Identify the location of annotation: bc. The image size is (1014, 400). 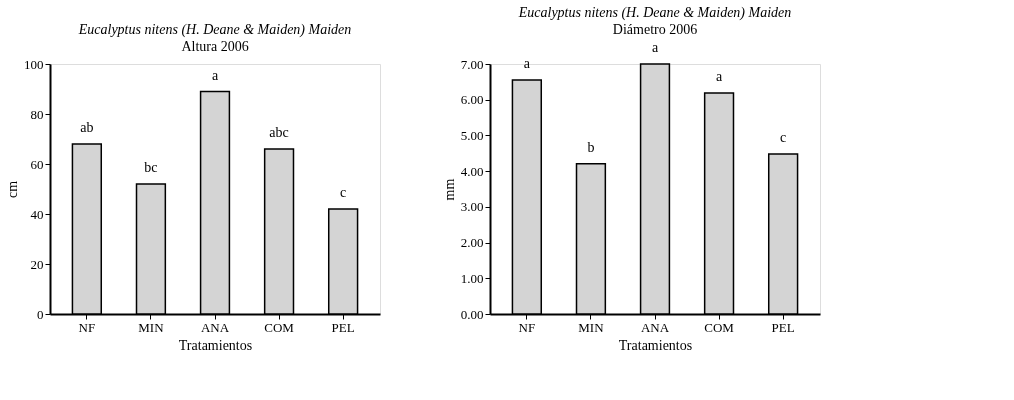
(151, 167).